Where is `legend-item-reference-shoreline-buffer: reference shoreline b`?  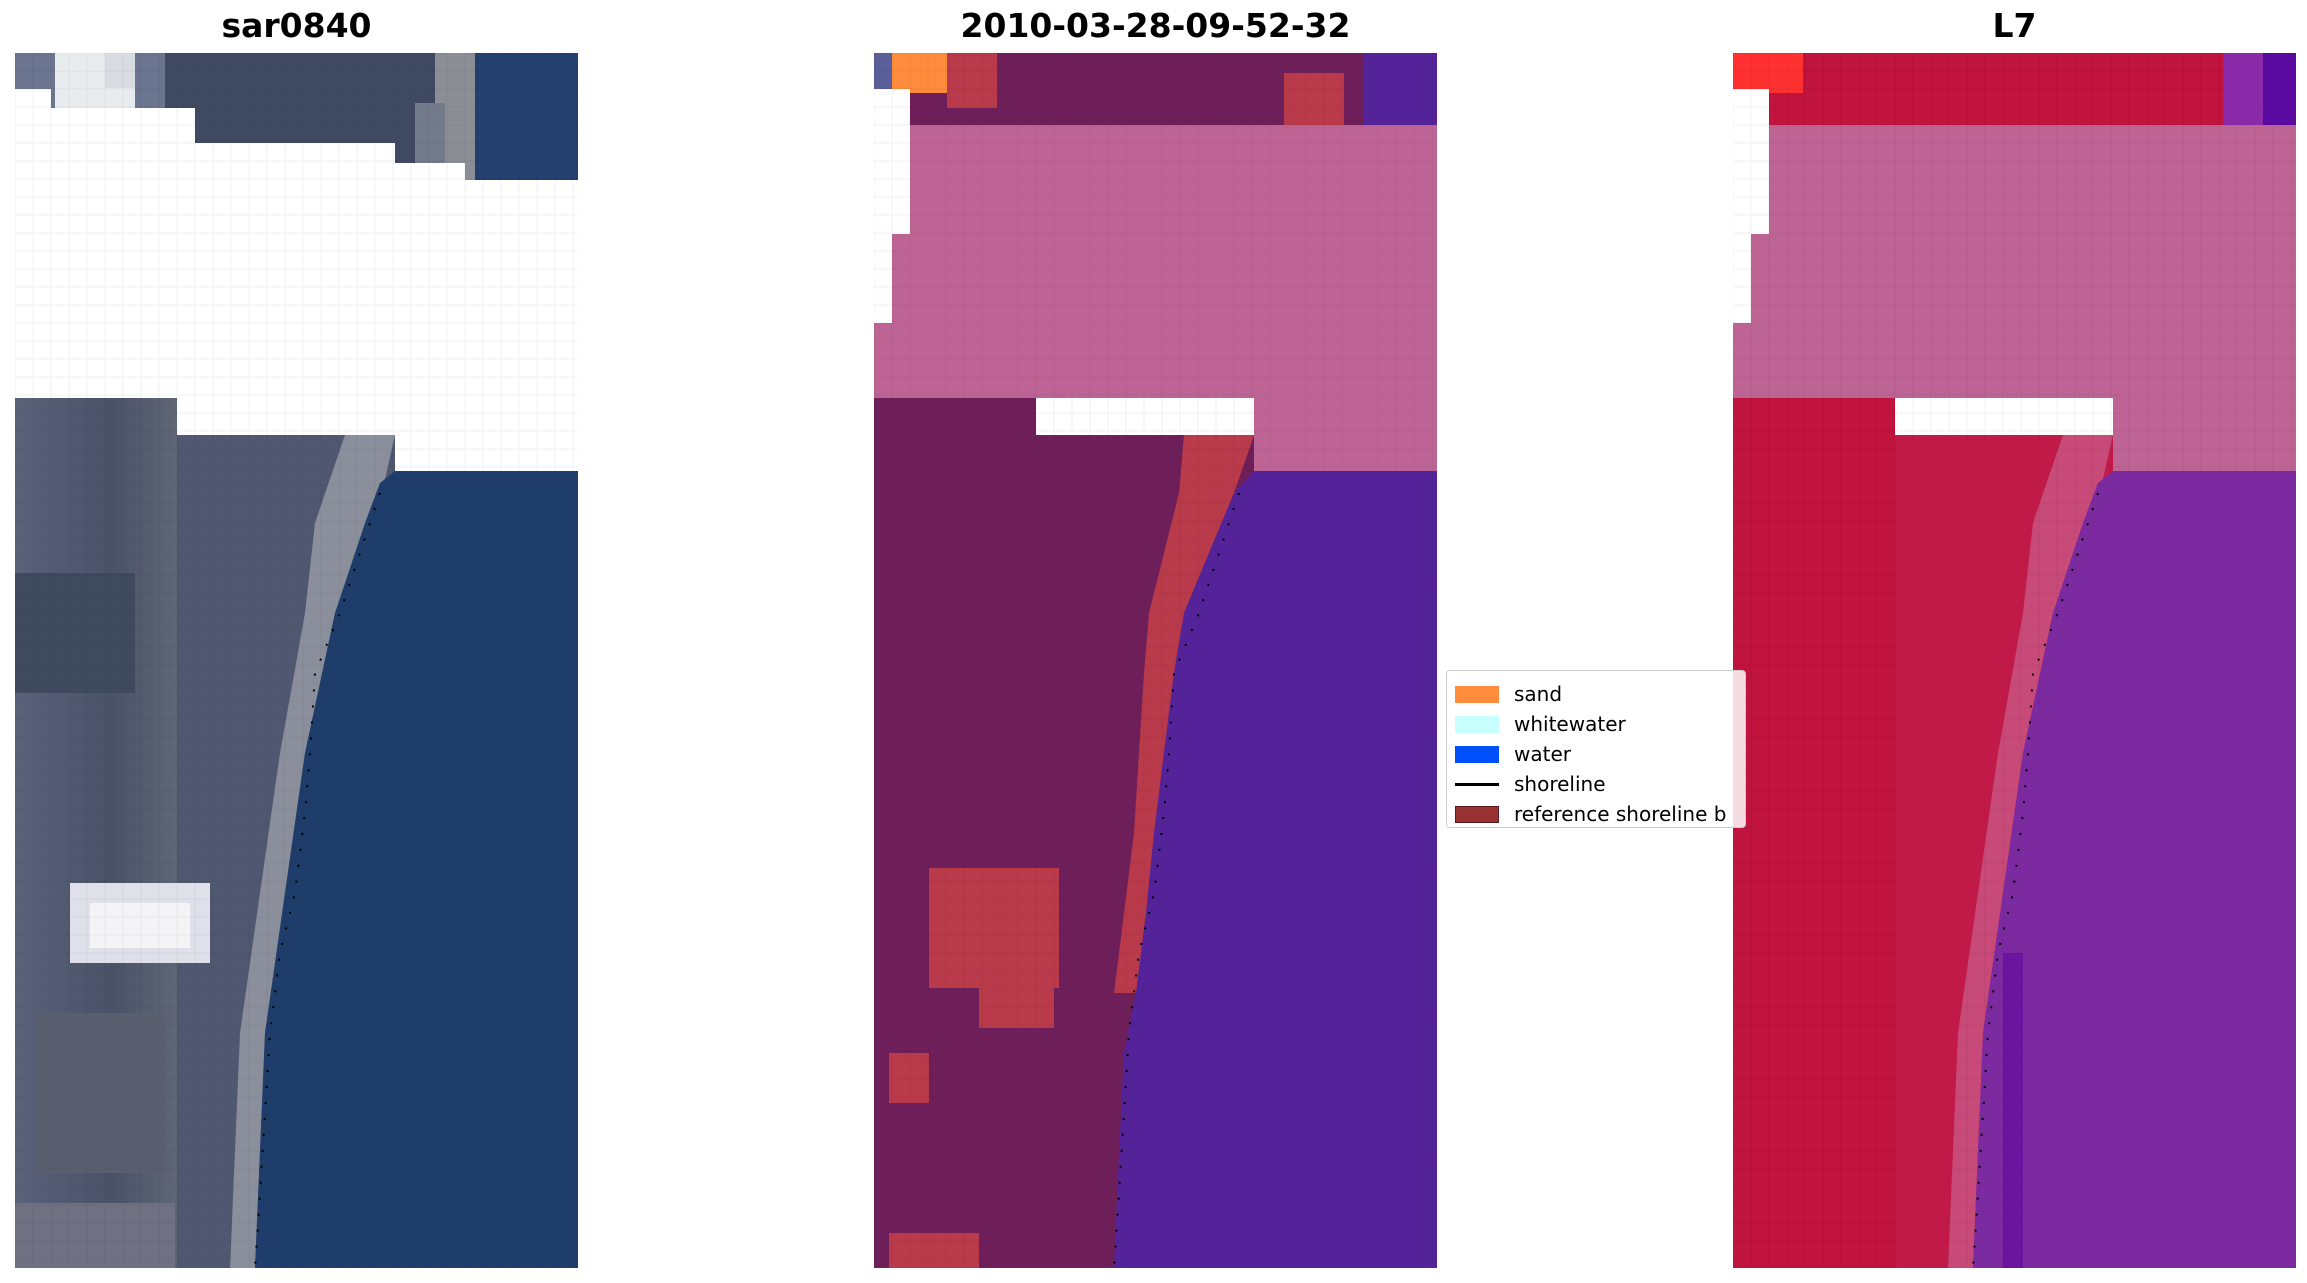 legend-item-reference-shoreline-buffer: reference shoreline b is located at coordinates (1596, 813).